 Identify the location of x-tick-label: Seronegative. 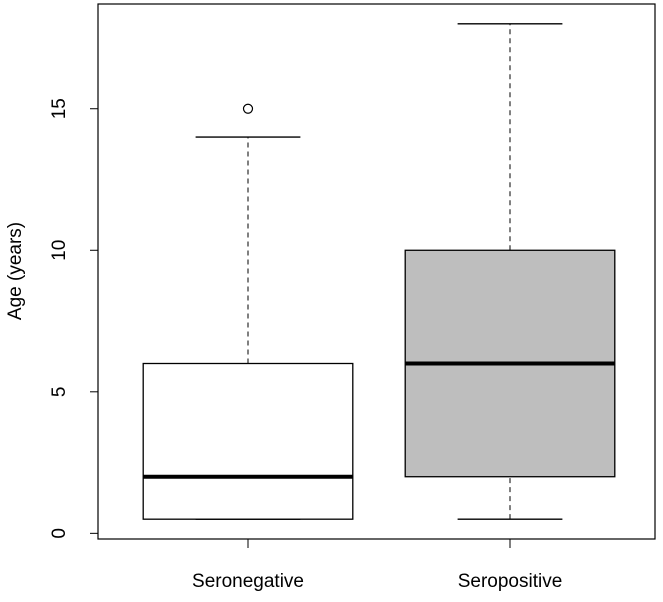
(248, 581).